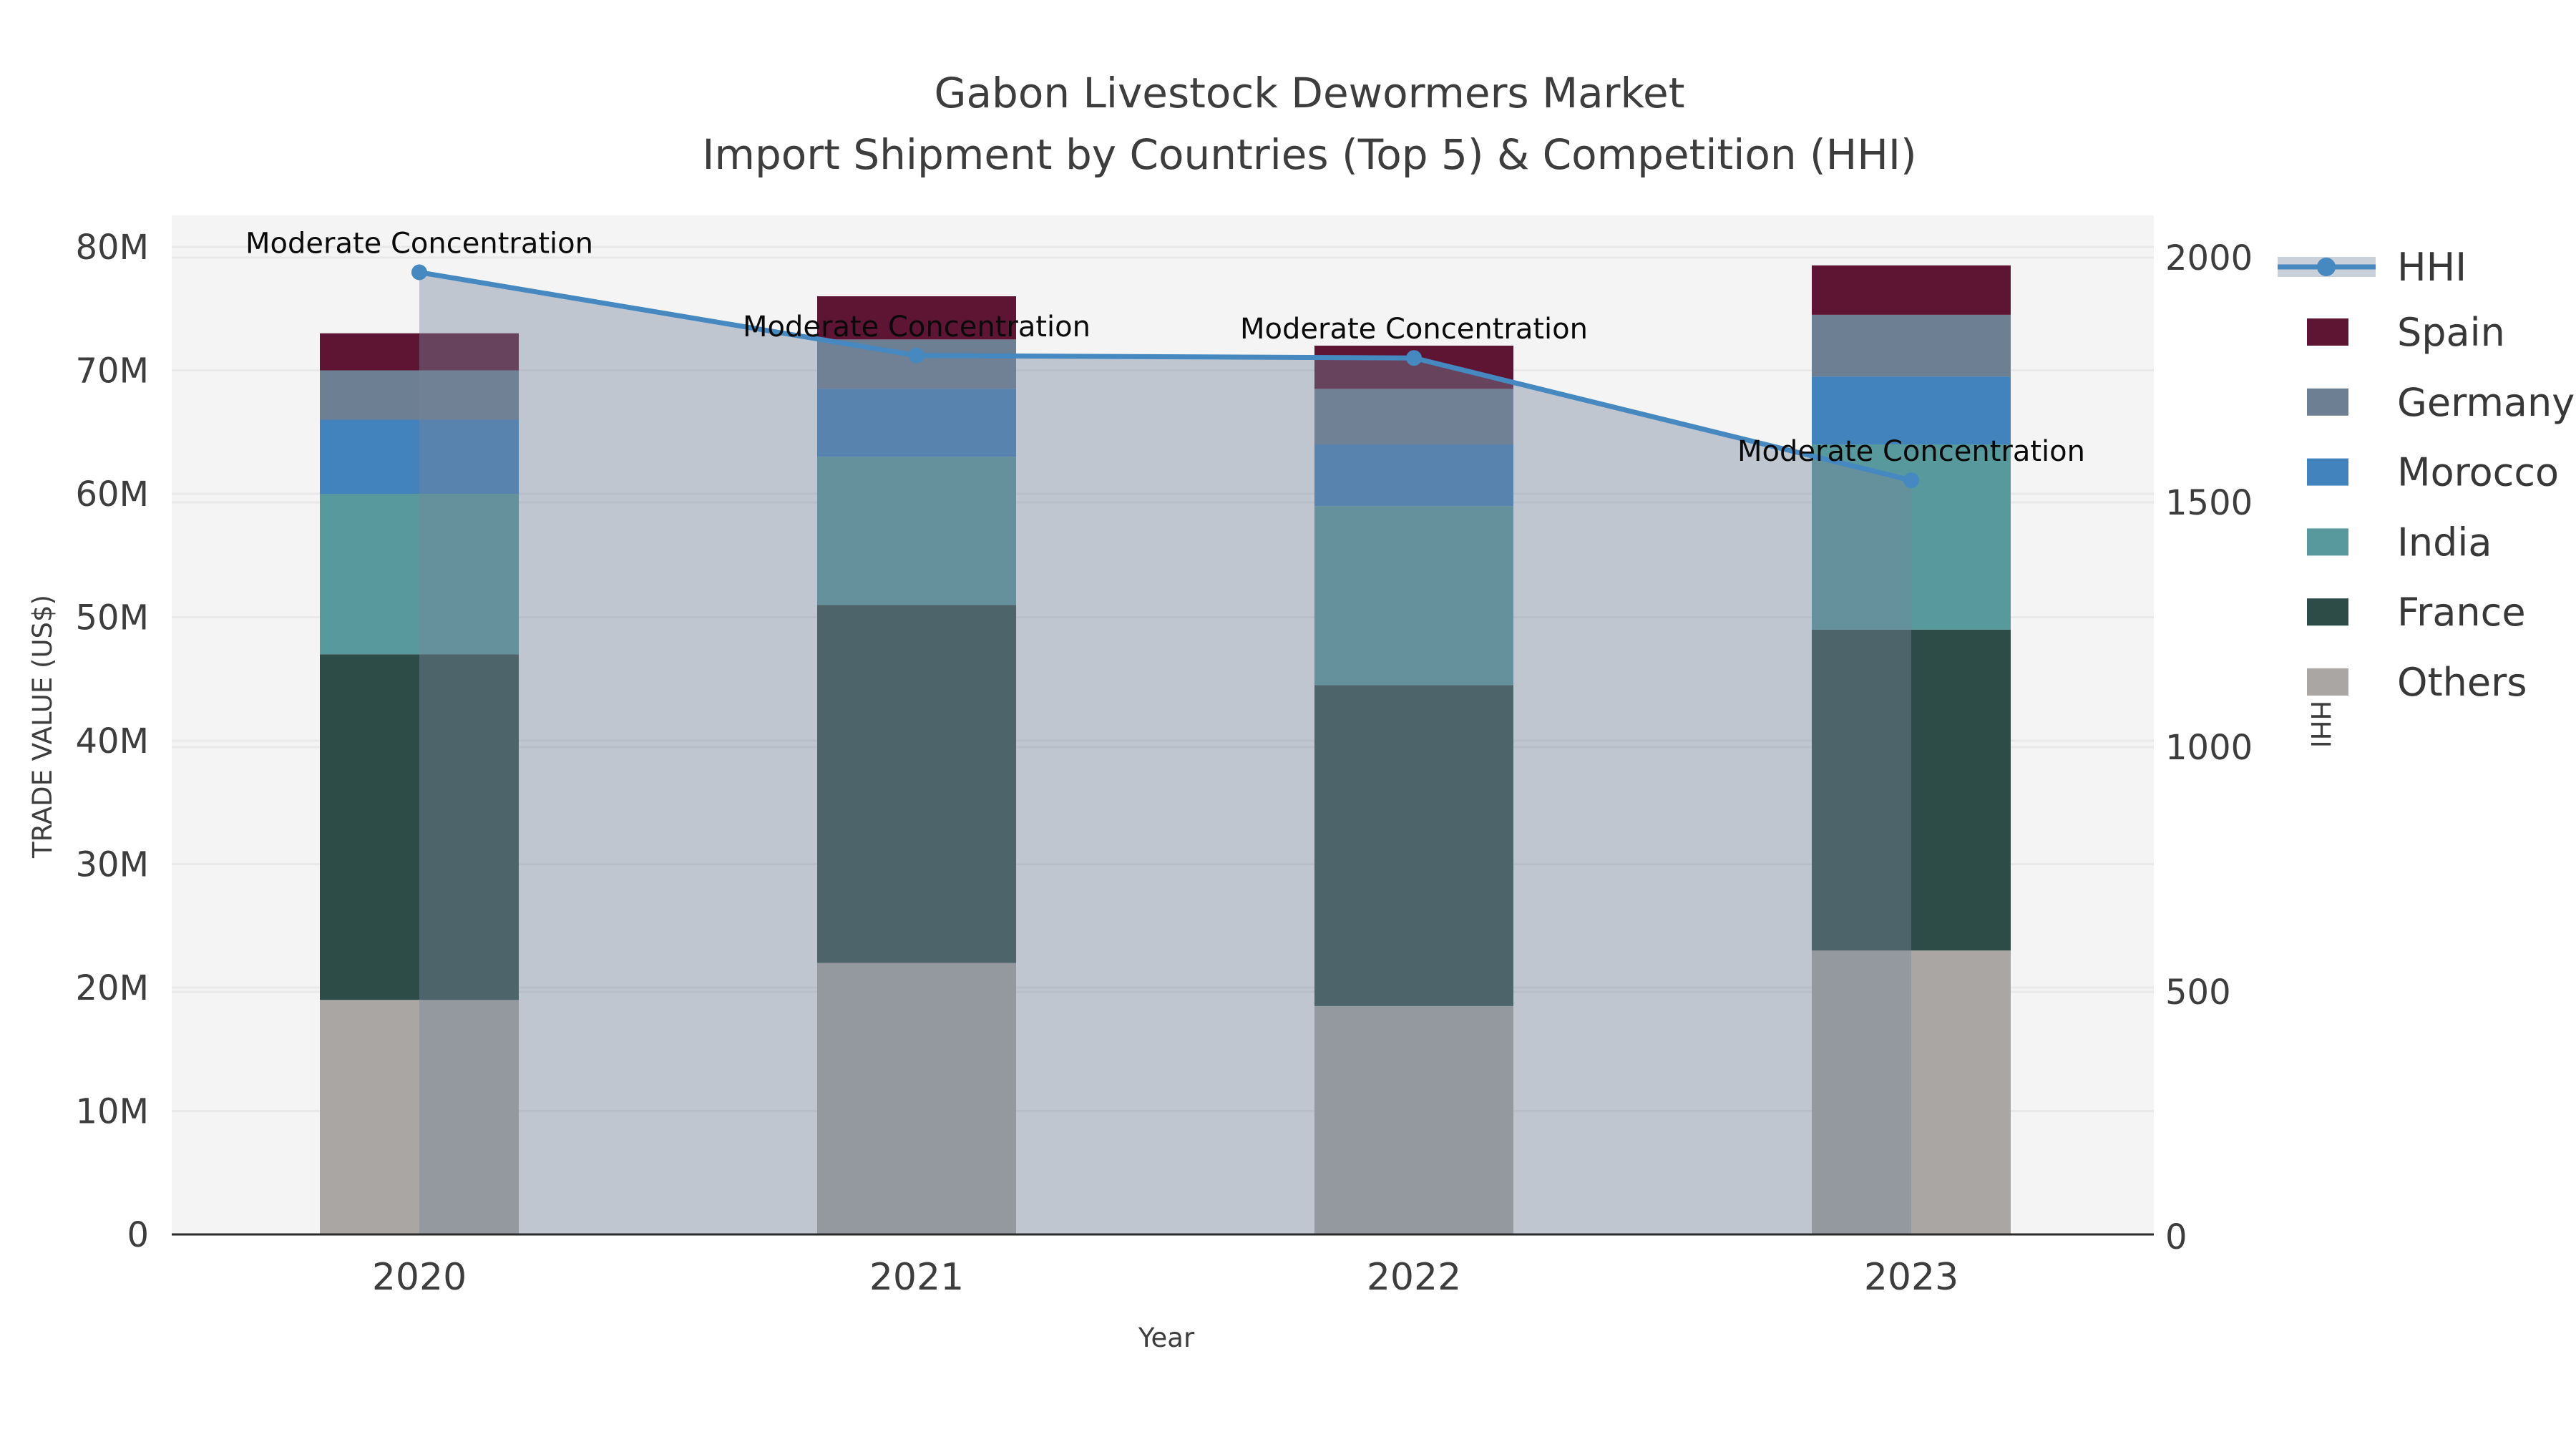 The height and width of the screenshot is (1452, 2576). I want to click on chart-title: Gabon Livestock Dewormers Market, so click(1310, 93).